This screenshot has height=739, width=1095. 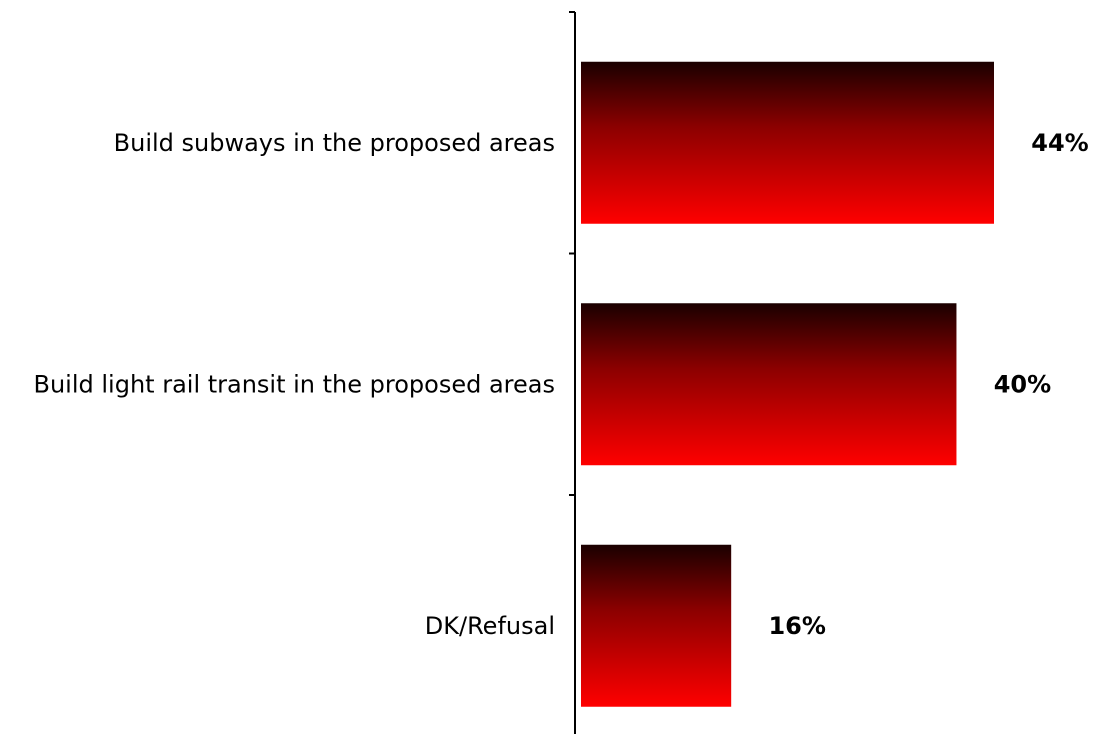 I want to click on category-label: DK/Refusal, so click(x=490, y=626).